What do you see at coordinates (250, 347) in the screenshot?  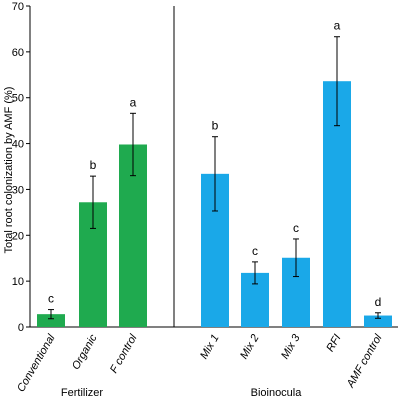 I see `category-label: Mix 2` at bounding box center [250, 347].